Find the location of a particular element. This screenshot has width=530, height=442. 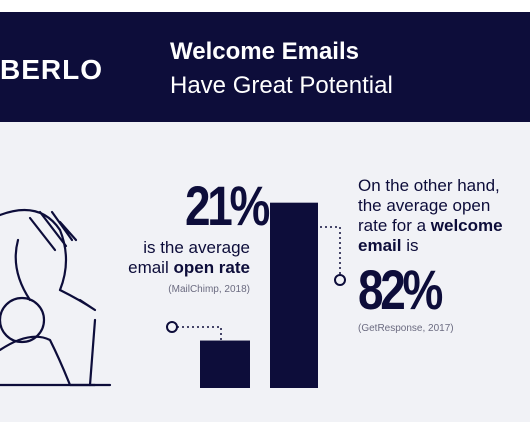

annotation-emphasis: open rate is located at coordinates (211, 267).